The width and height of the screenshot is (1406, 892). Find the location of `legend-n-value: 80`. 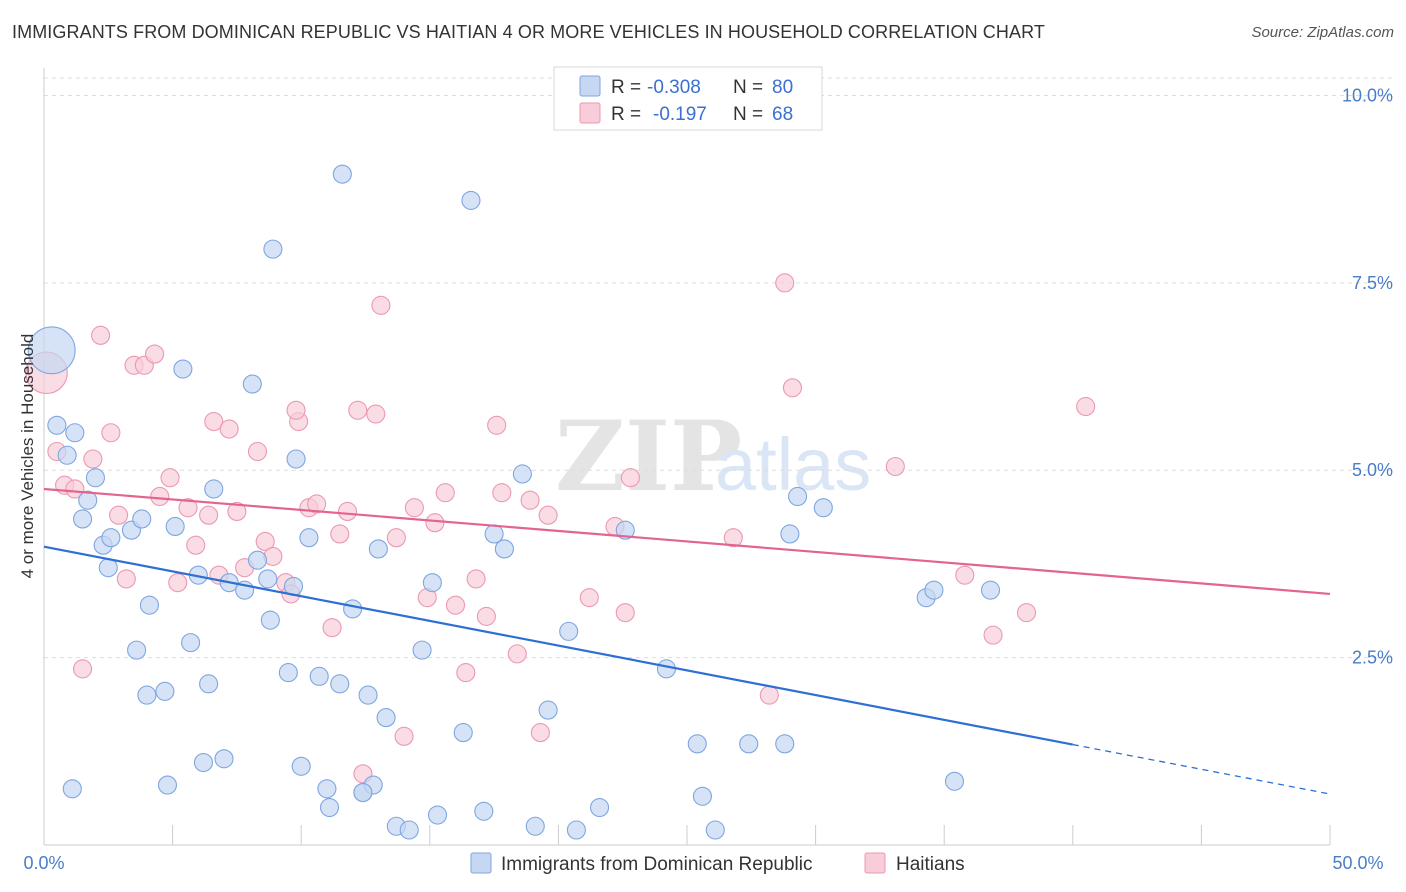

legend-n-value: 80 is located at coordinates (782, 87).